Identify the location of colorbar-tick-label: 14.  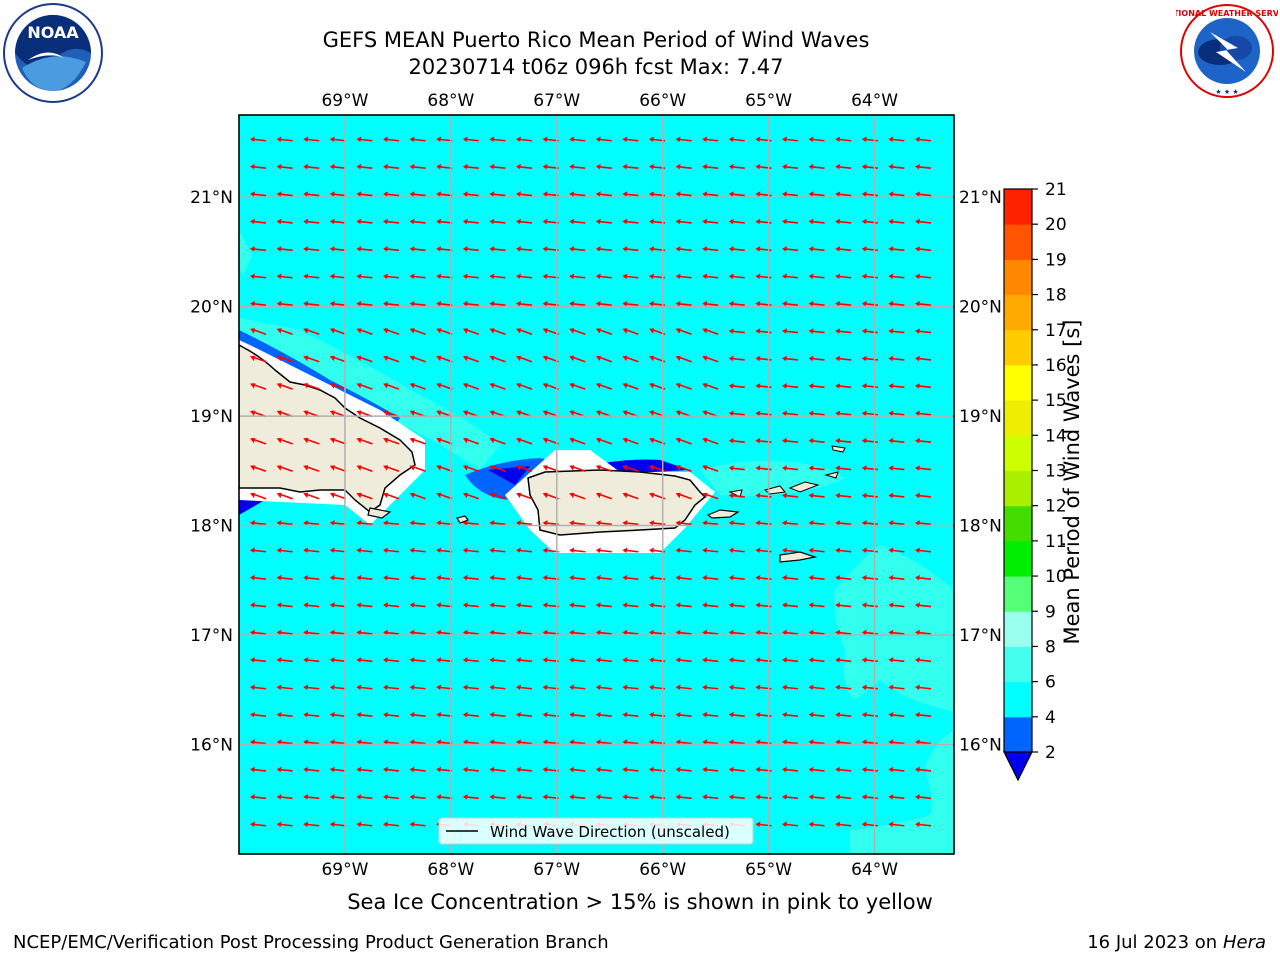
(1056, 436).